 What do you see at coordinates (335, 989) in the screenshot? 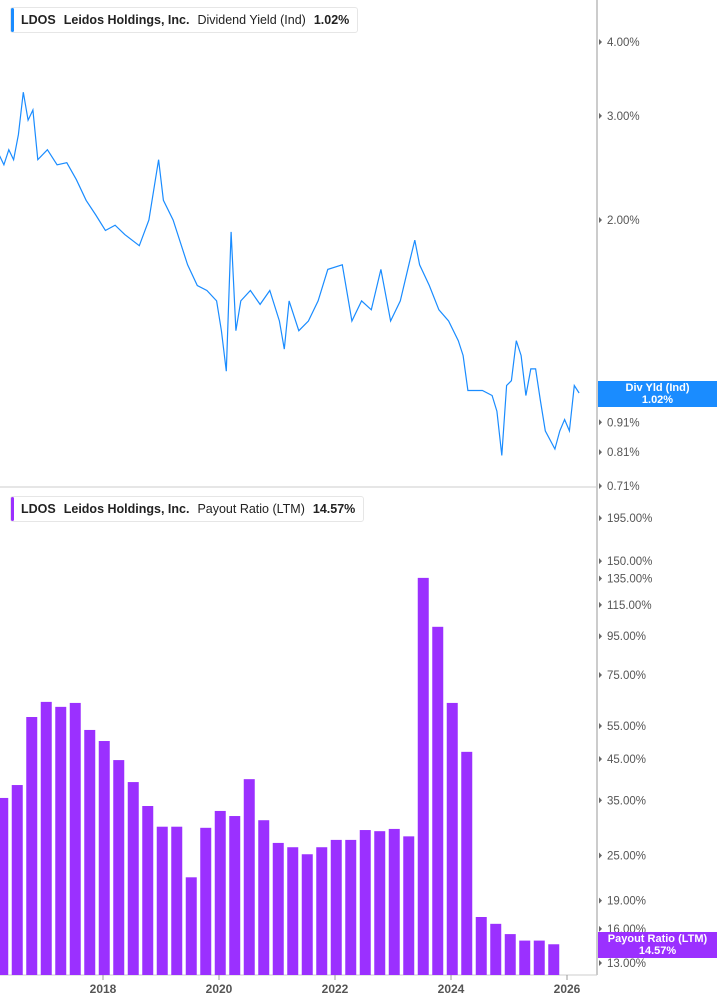
I see `x-tick-label: 2022` at bounding box center [335, 989].